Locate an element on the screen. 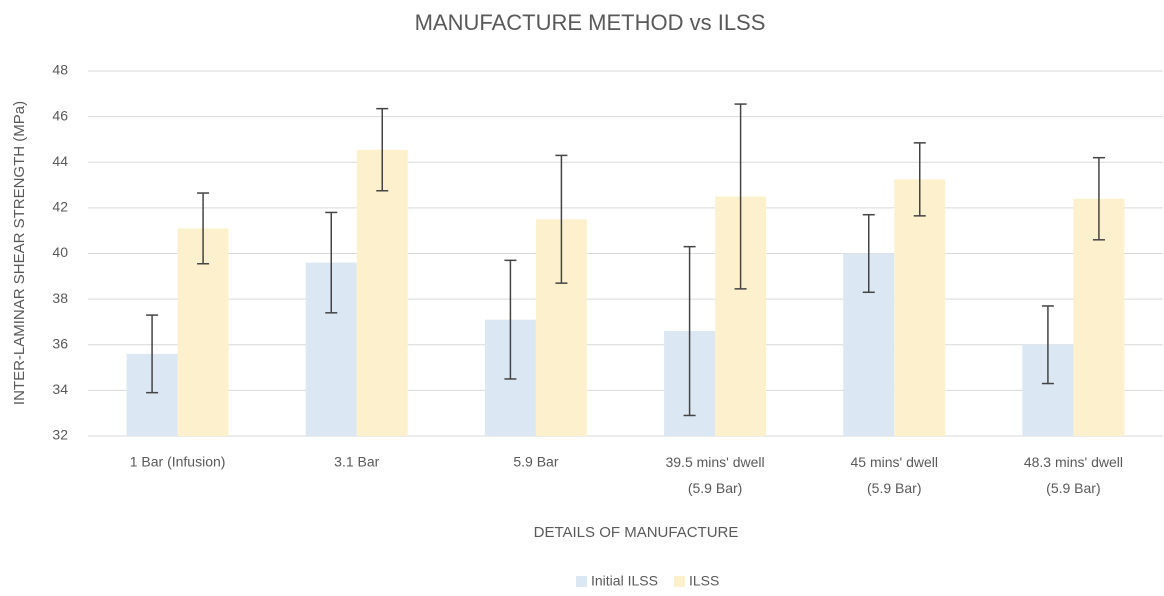 The width and height of the screenshot is (1164, 596). y-tick-label: 46 is located at coordinates (60, 115).